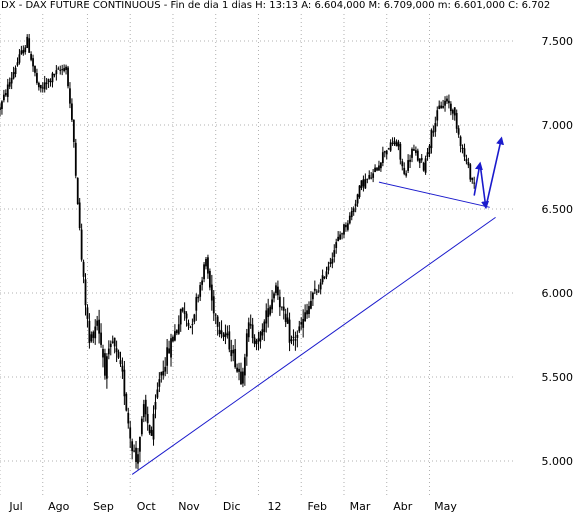 This screenshot has width=578, height=517. I want to click on y-tick-label: 5.000, so click(558, 461).